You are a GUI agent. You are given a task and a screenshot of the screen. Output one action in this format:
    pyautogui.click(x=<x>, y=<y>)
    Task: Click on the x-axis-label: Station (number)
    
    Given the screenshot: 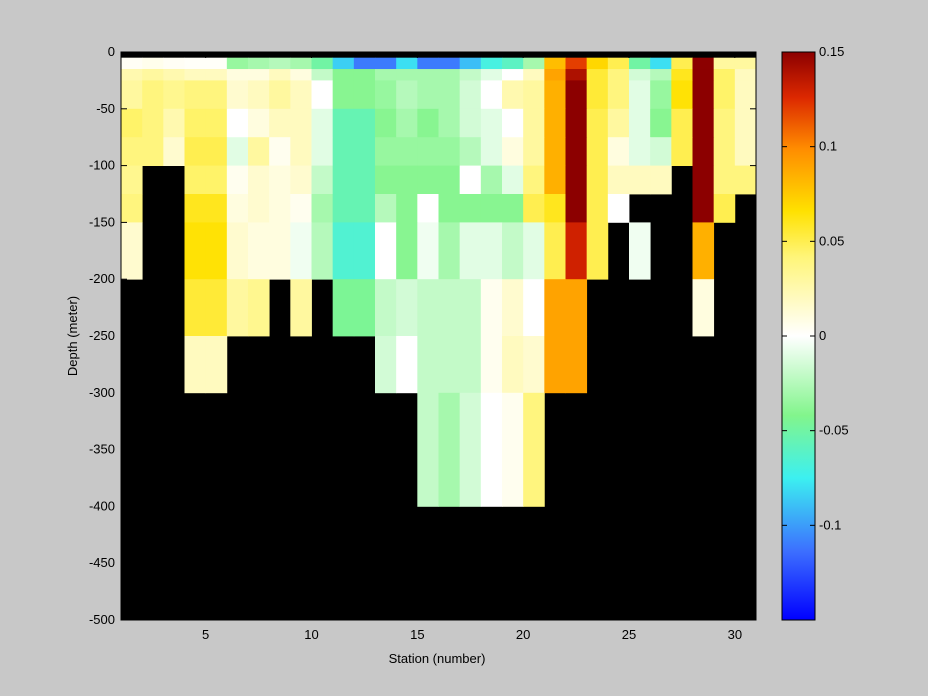 What is the action you would take?
    pyautogui.click(x=437, y=658)
    